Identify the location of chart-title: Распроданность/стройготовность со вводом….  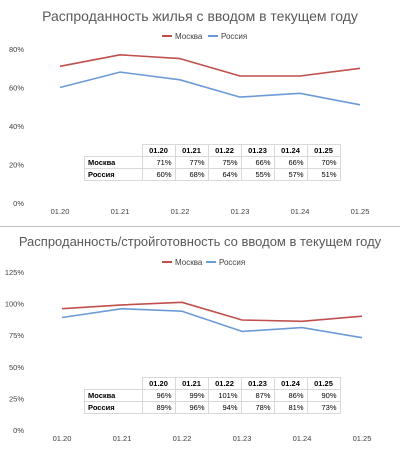
(200, 241).